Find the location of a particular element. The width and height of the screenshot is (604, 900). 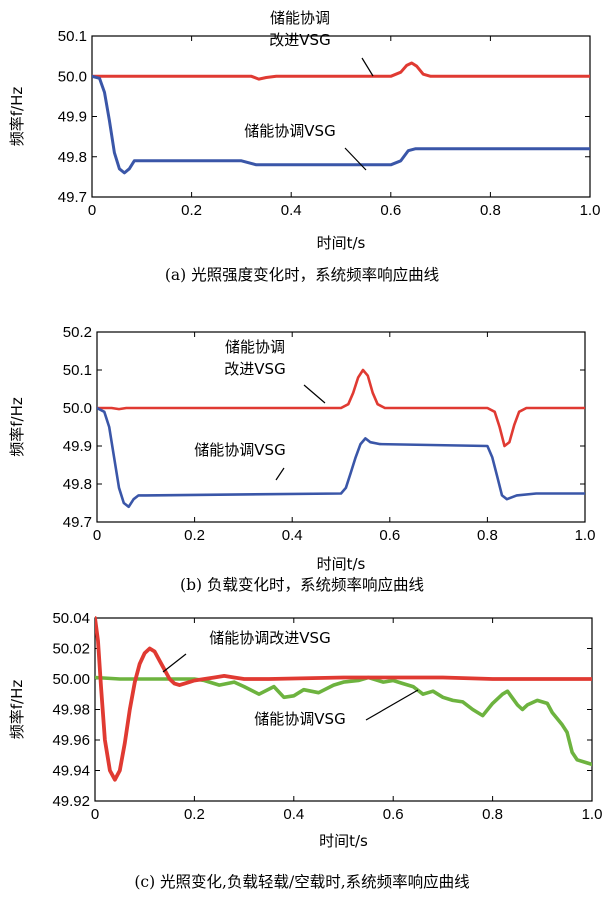

y-tick-label: 49.96 is located at coordinates (71, 740).